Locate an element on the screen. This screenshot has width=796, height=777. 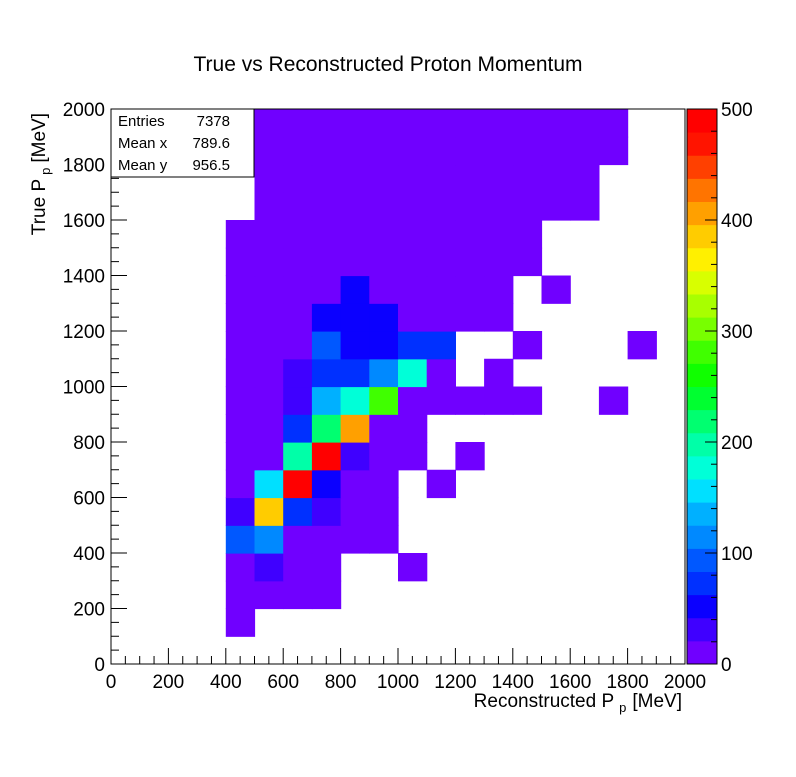
y-tick-label: 1400 is located at coordinates (84, 277).